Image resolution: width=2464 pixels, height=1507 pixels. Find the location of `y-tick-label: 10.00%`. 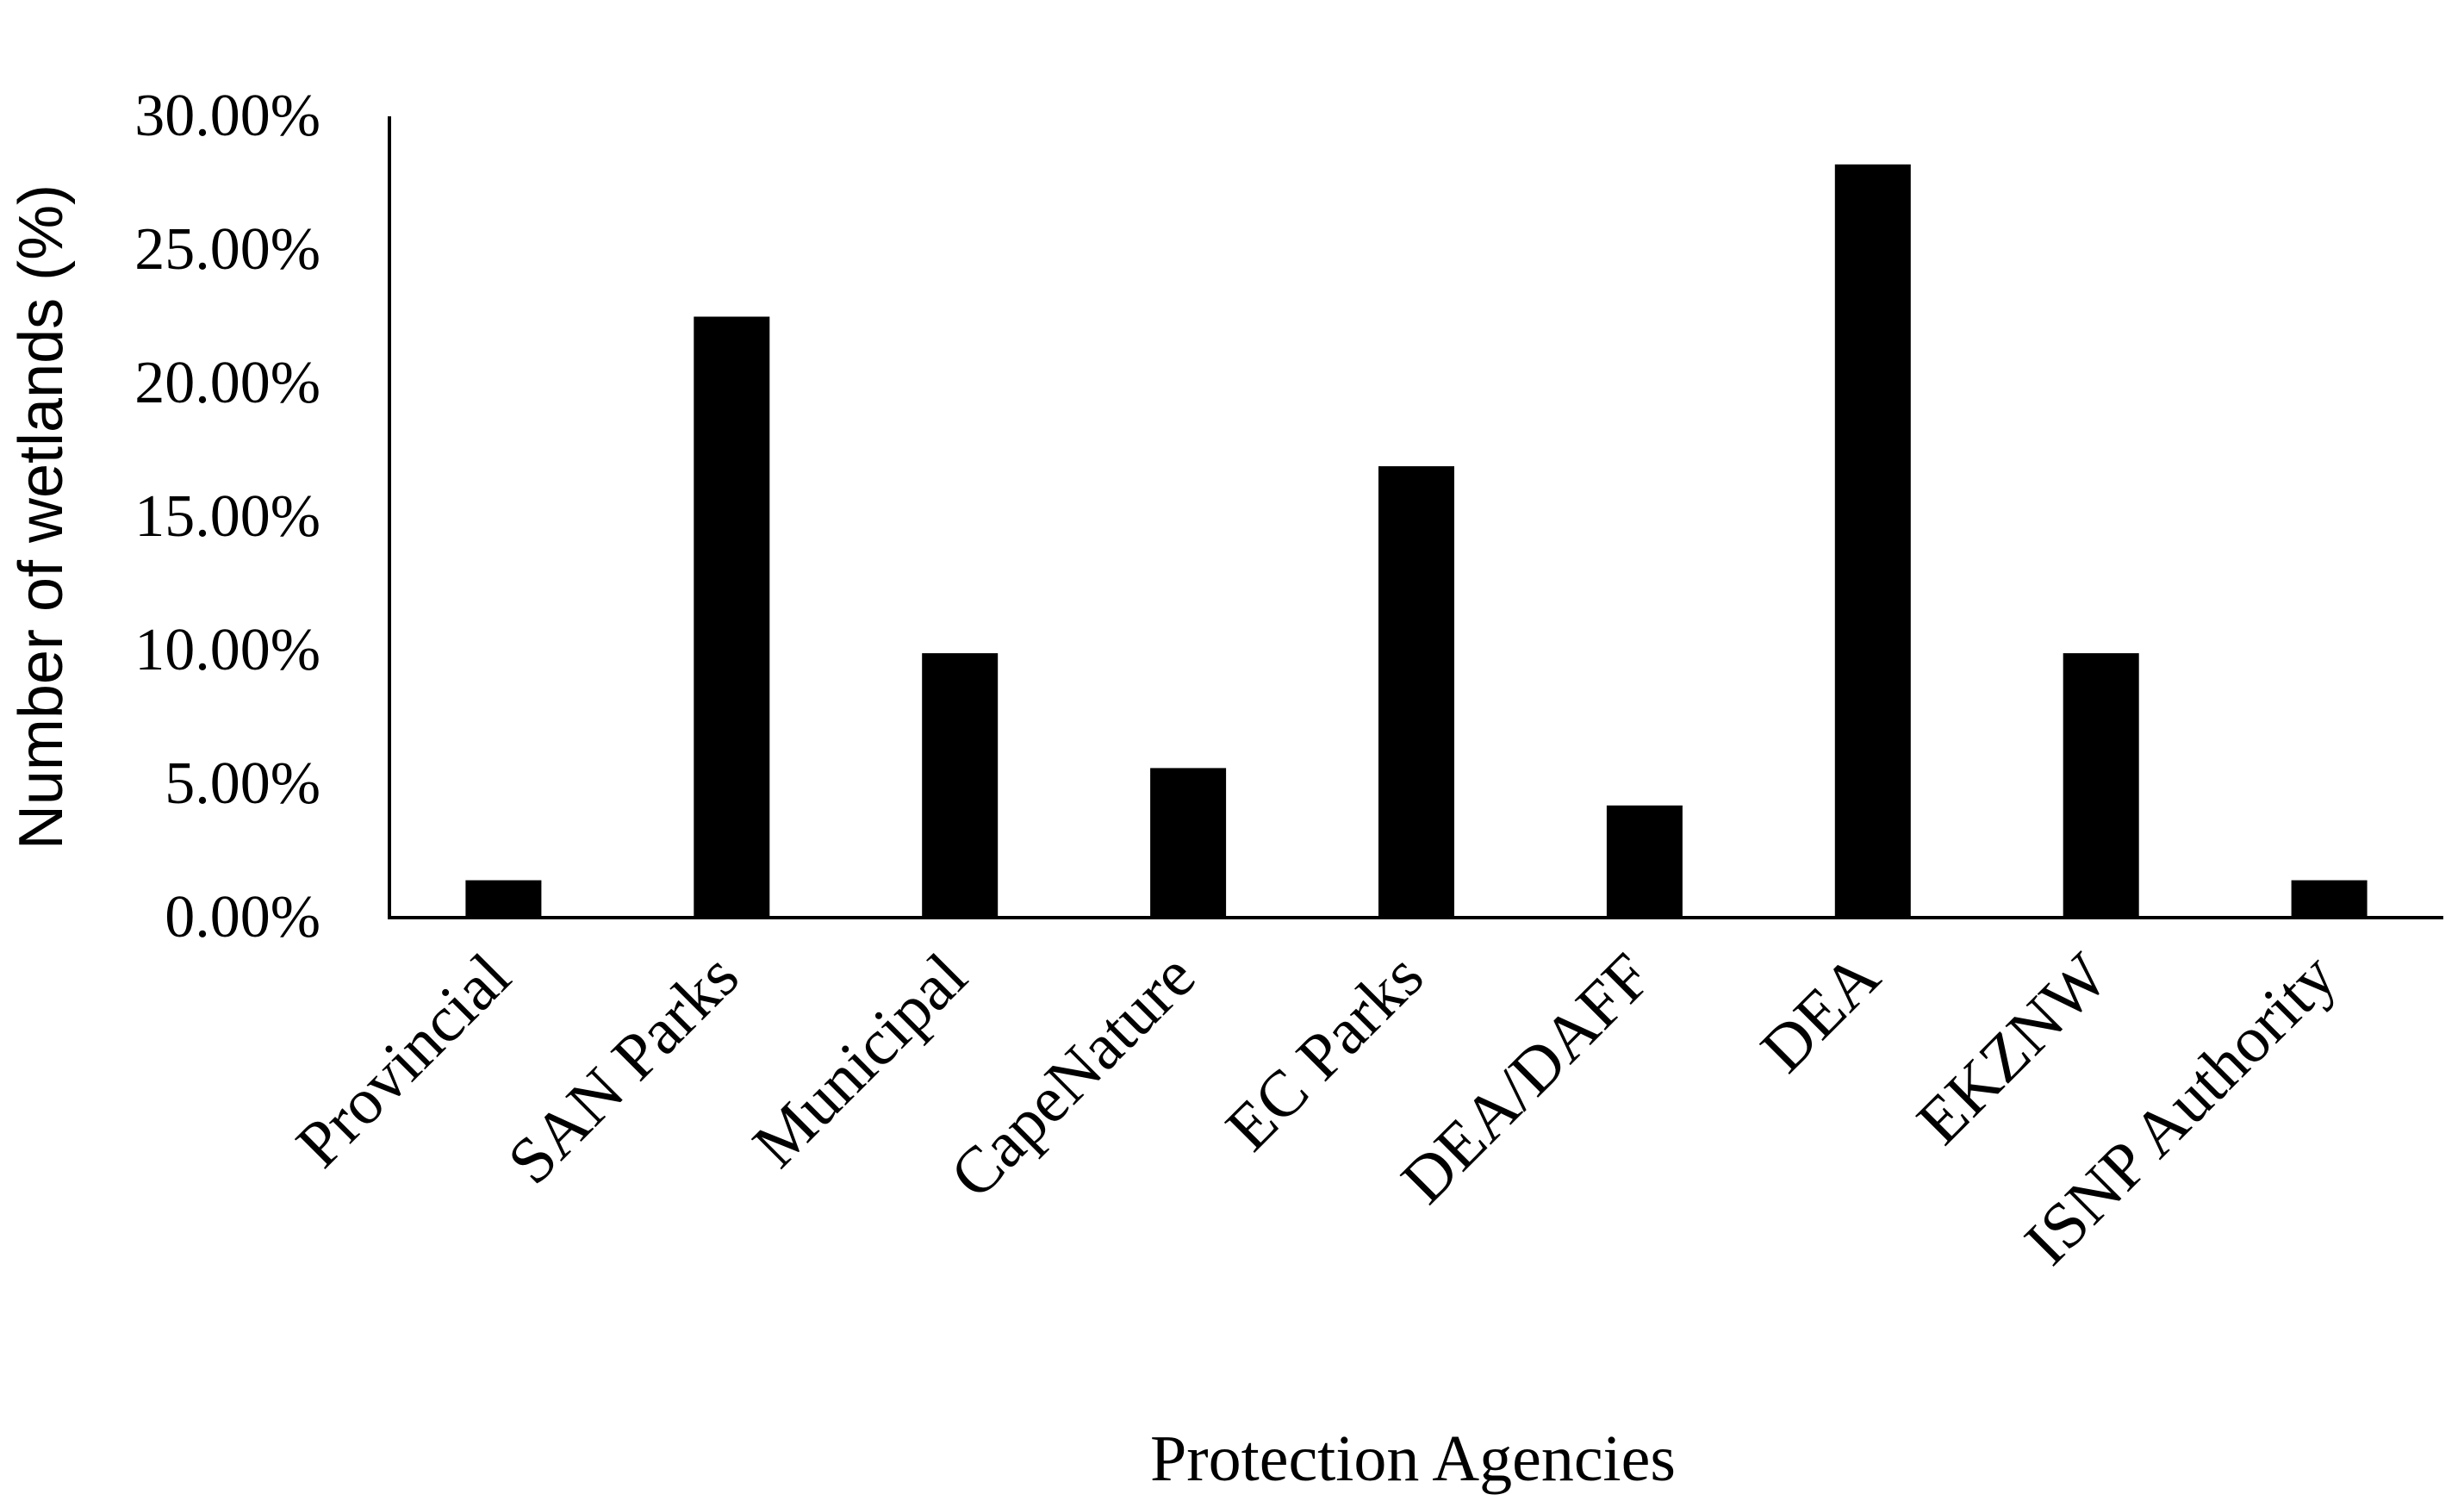

y-tick-label: 10.00% is located at coordinates (227, 650).